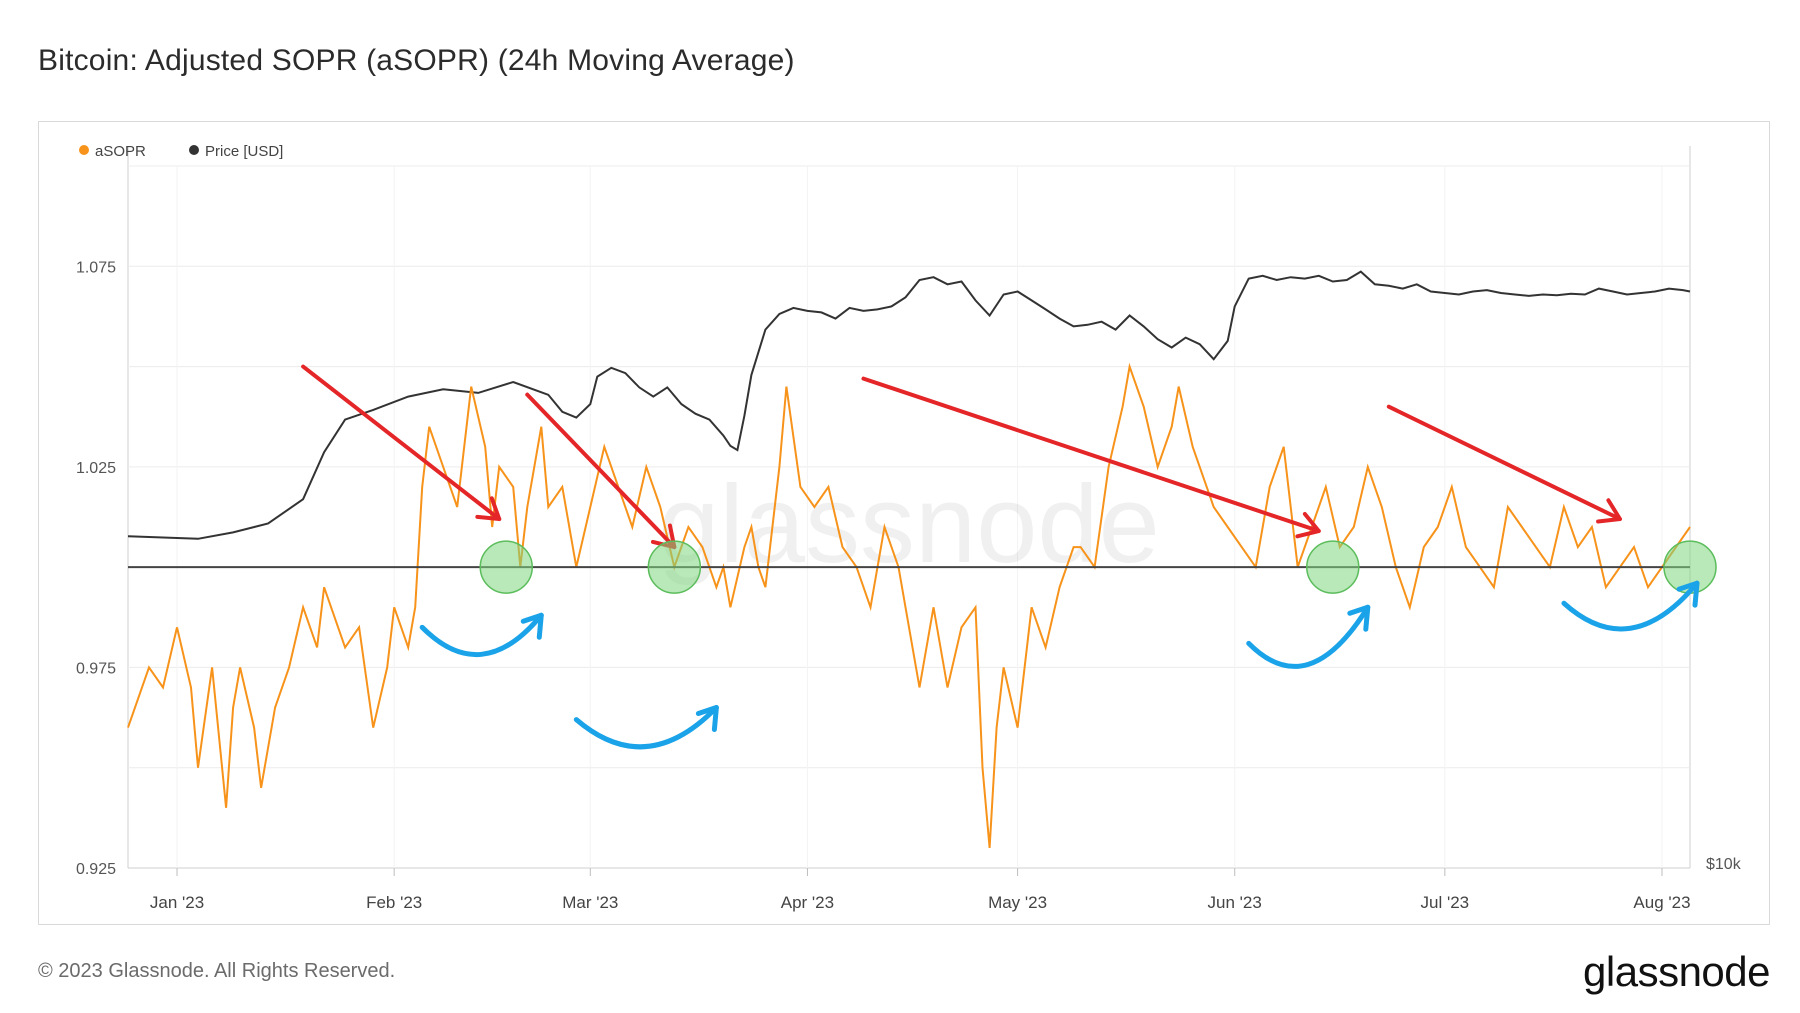 Image resolution: width=1800 pixels, height=1013 pixels. What do you see at coordinates (96, 468) in the screenshot?
I see `y-tick-label: 1.025` at bounding box center [96, 468].